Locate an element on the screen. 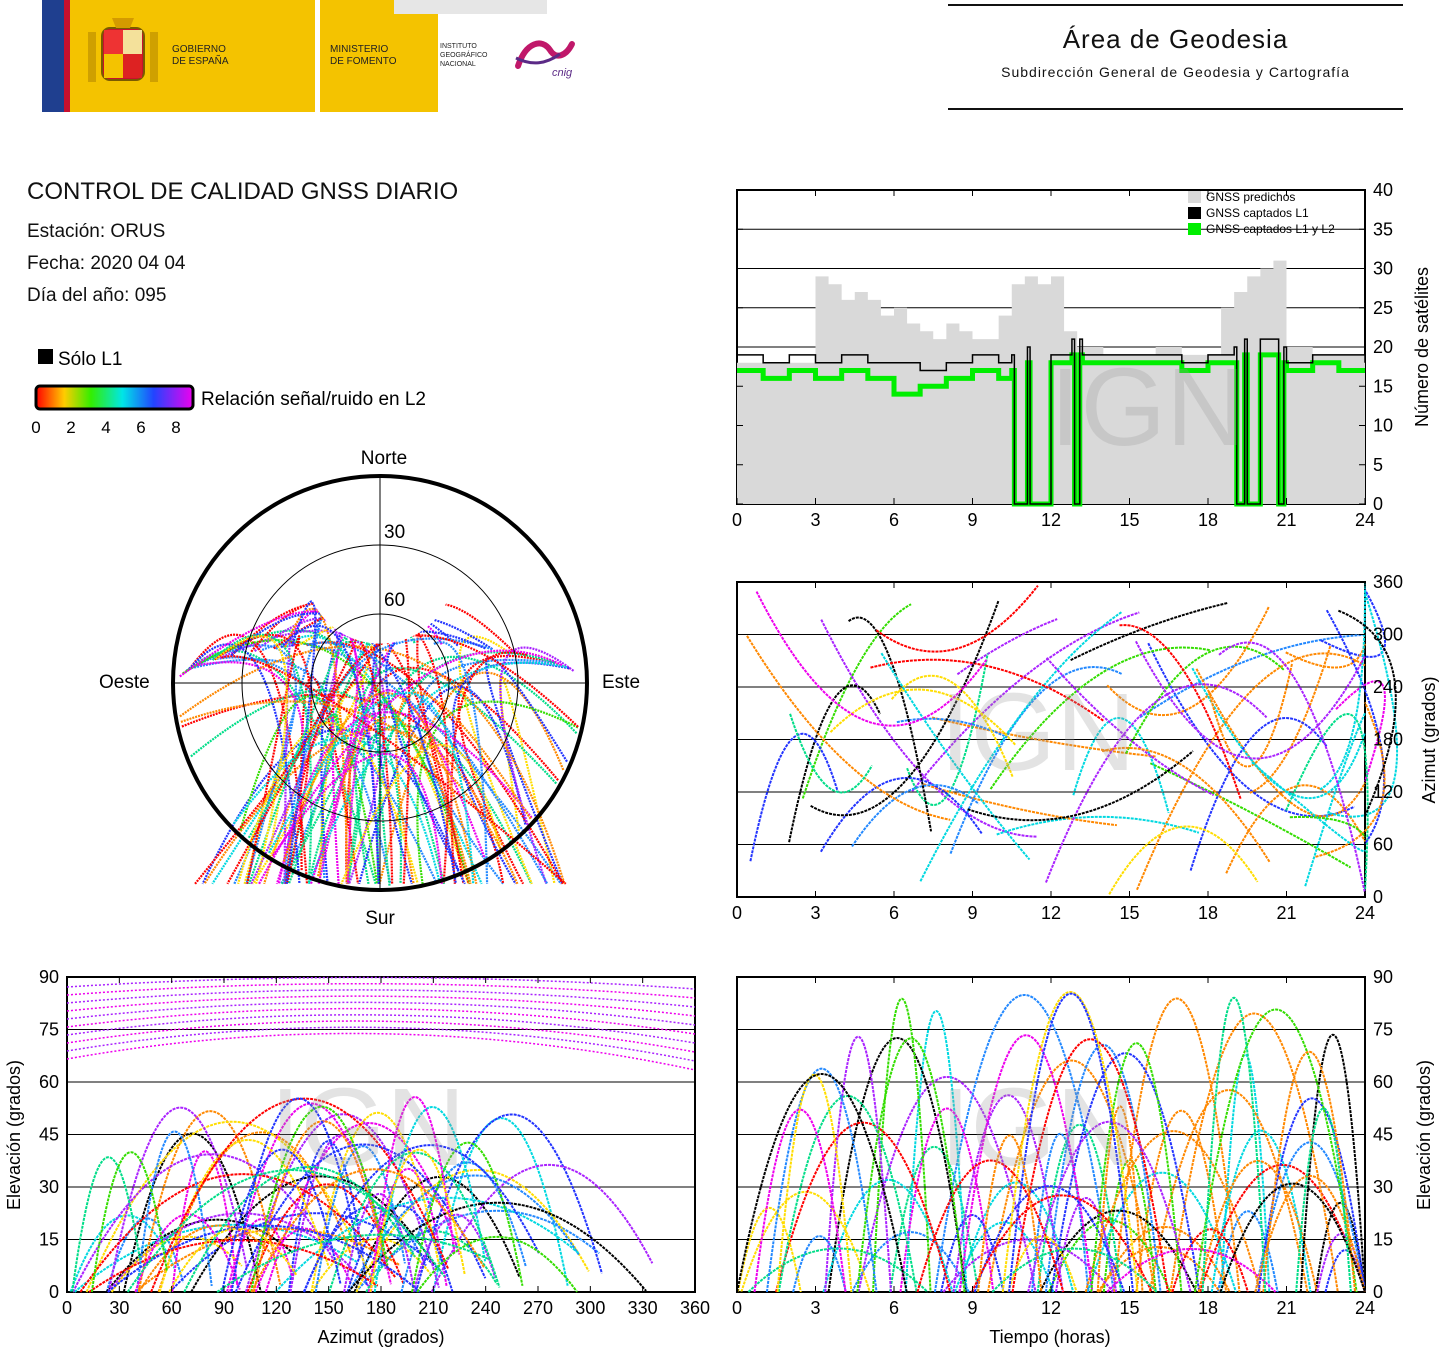 The height and width of the screenshot is (1350, 1445). legend-entry: GNSS captados L1 is located at coordinates (1257, 213).